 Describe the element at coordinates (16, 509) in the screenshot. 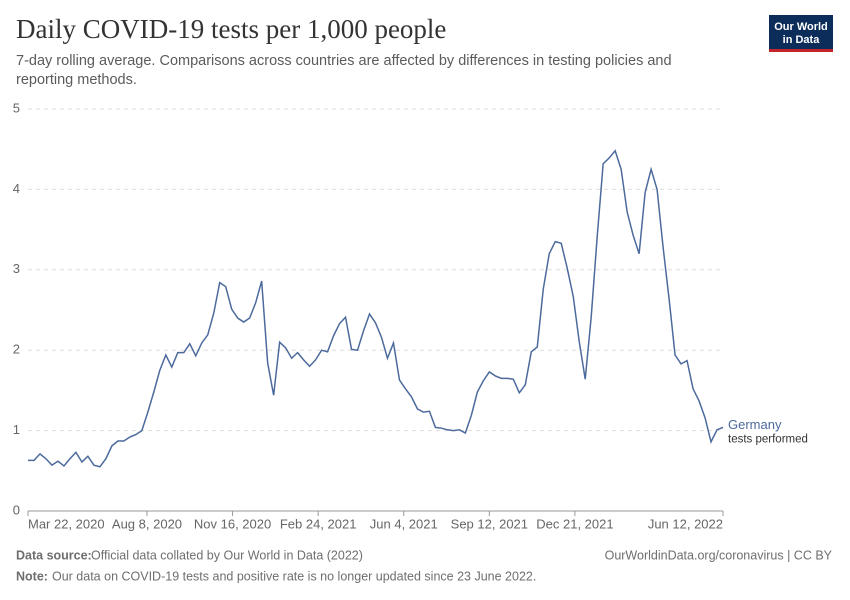

I see `y-tick-label: 0` at that location.